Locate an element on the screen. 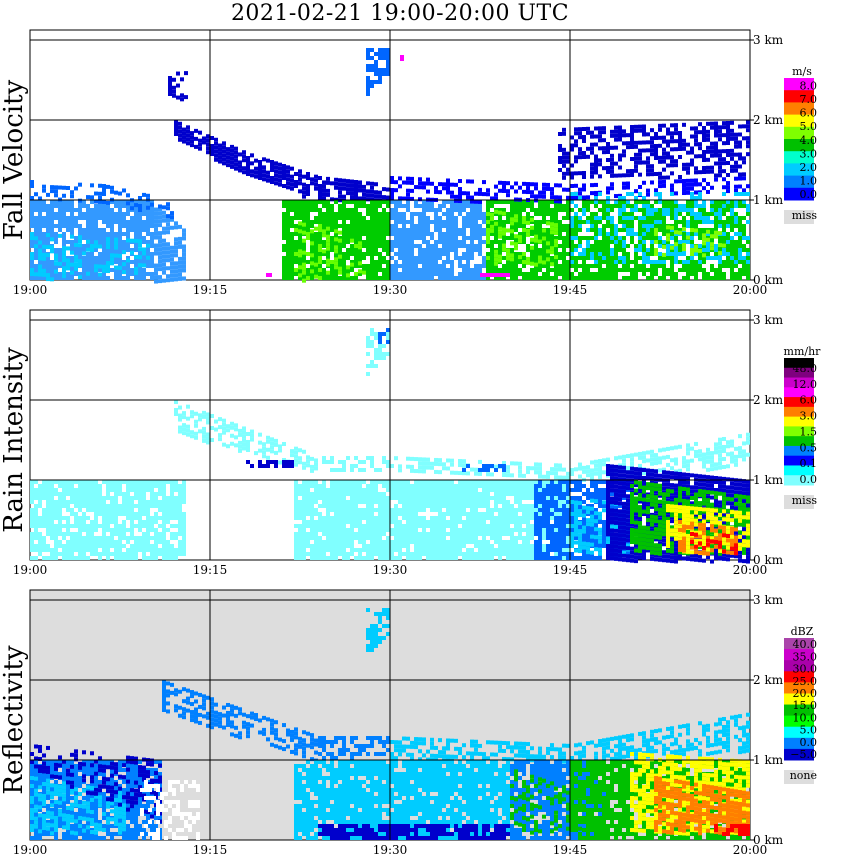 This screenshot has width=850, height=868. legend-label: 8.0 is located at coordinates (809, 86).